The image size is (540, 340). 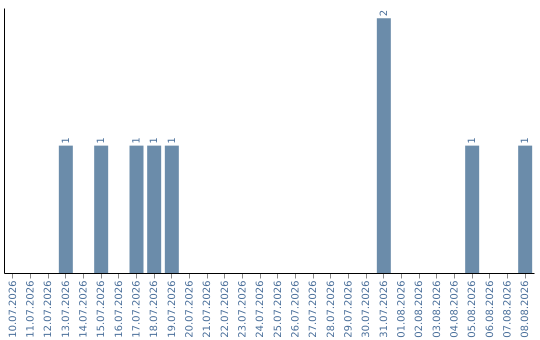 What do you see at coordinates (208, 309) in the screenshot?
I see `x-tick-label: 21.07.2026` at bounding box center [208, 309].